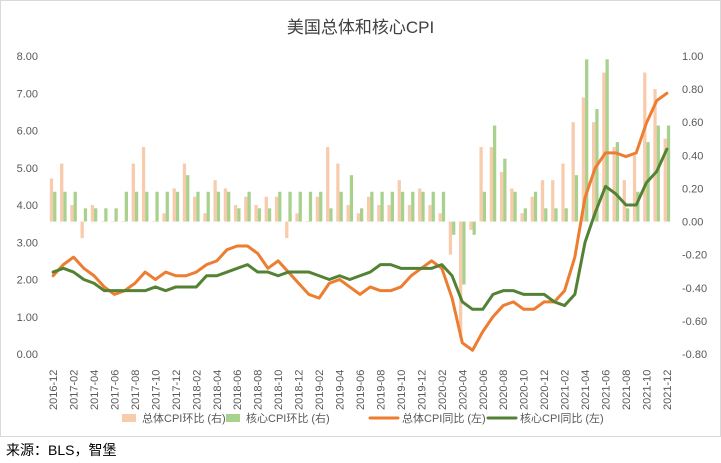 The image size is (721, 463). I want to click on x-tick-label: 2019-10, so click(402, 390).